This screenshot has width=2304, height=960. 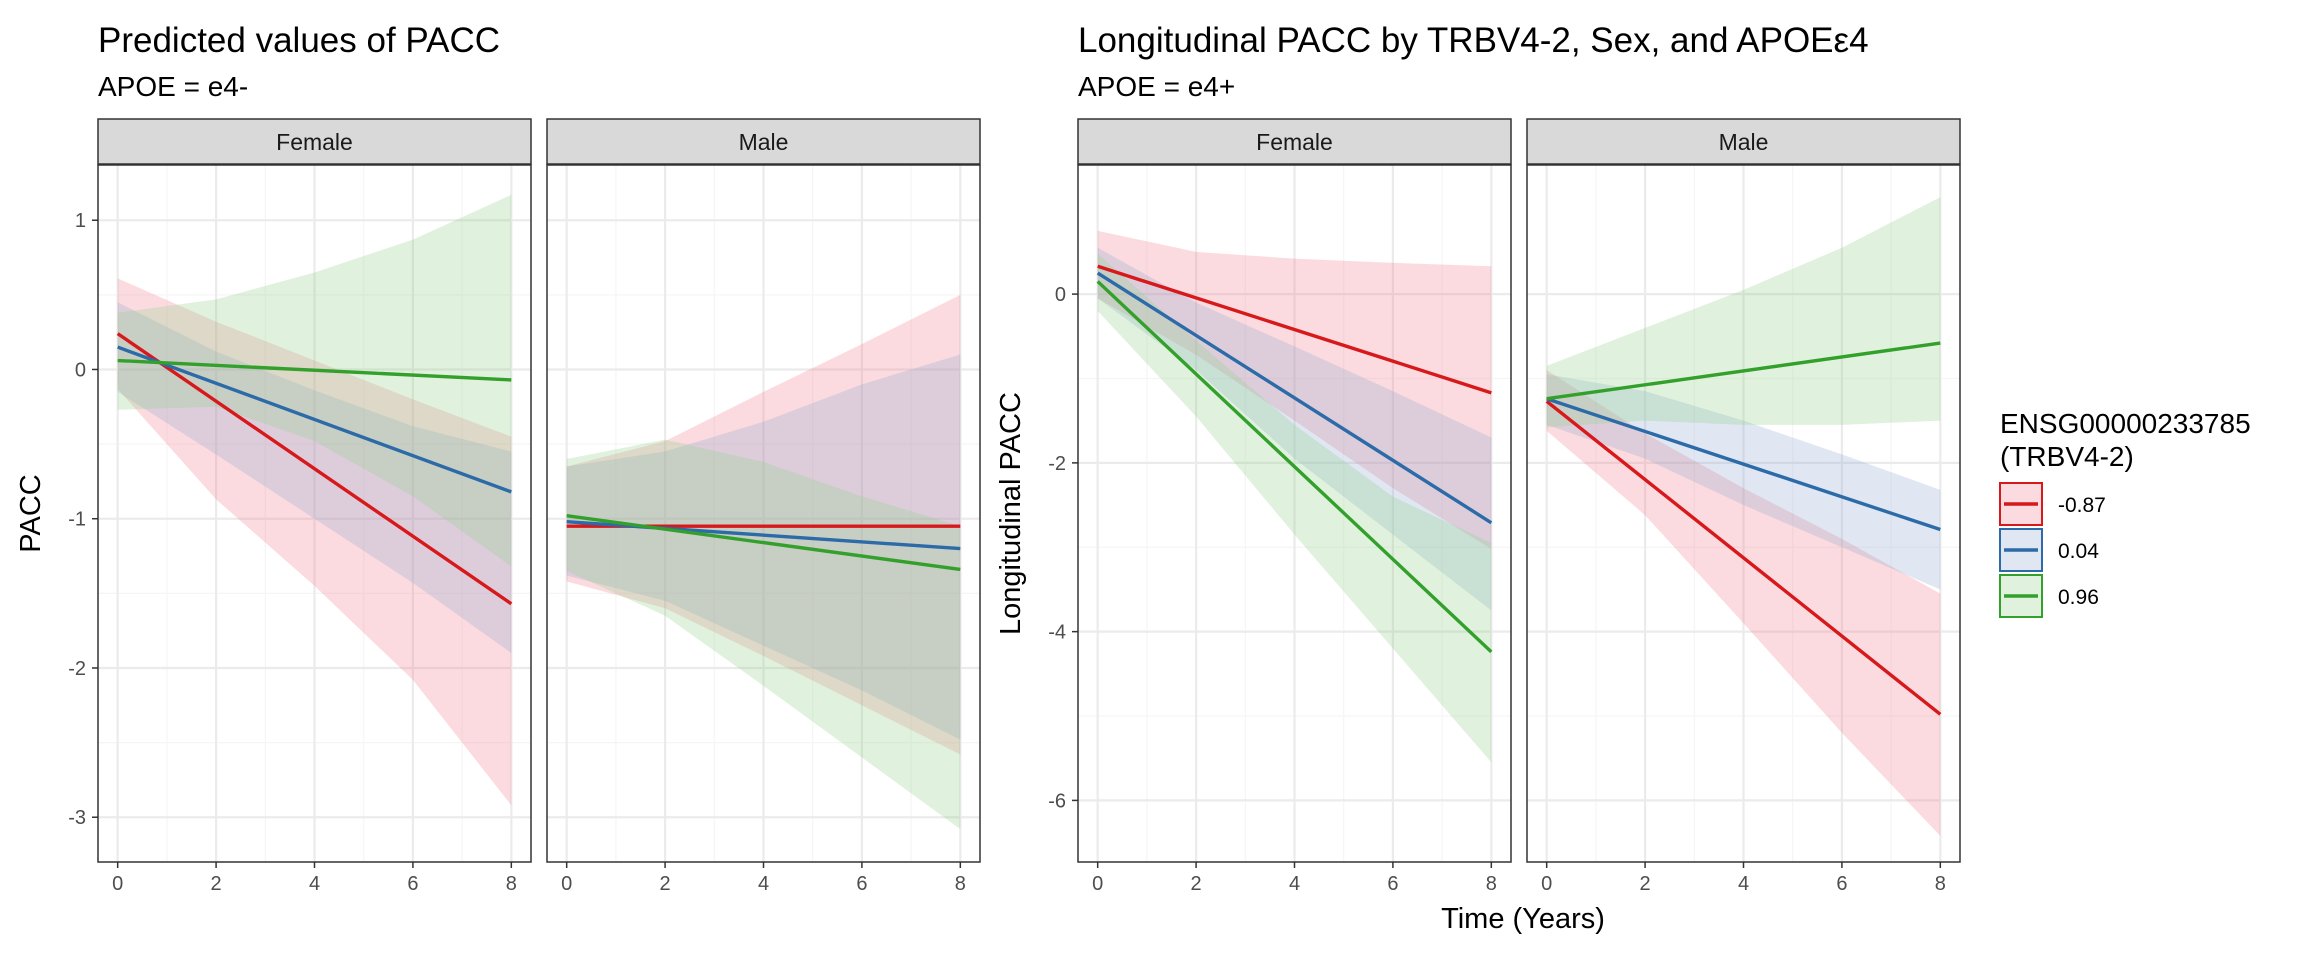 I want to click on legend-key-0.96, so click(x=2021, y=596).